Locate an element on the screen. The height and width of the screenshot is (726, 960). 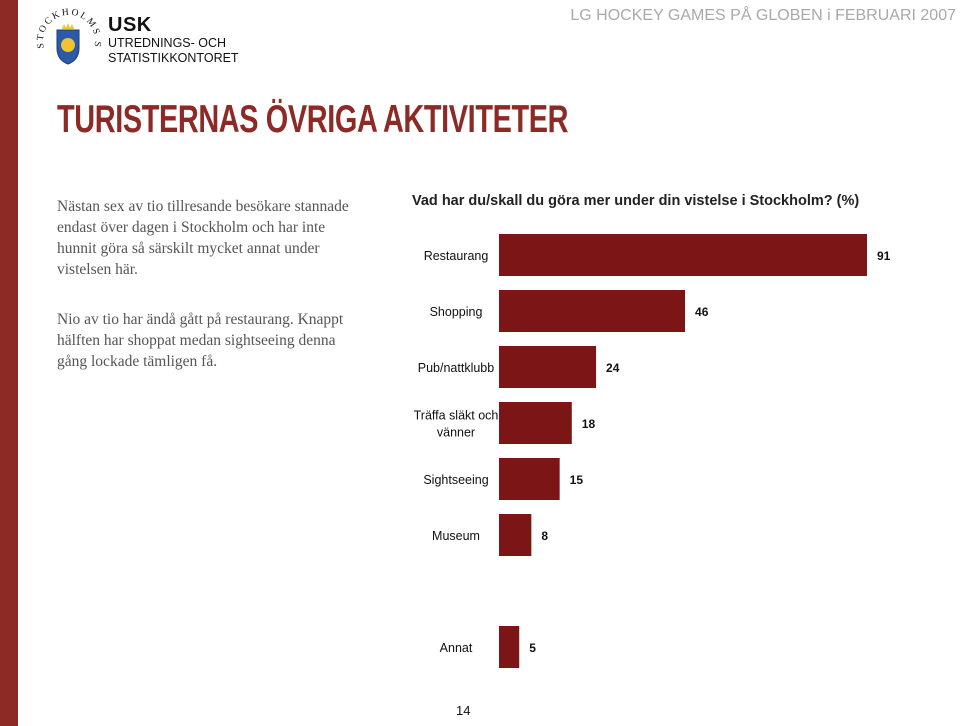
bar-museum is located at coordinates (515, 535).